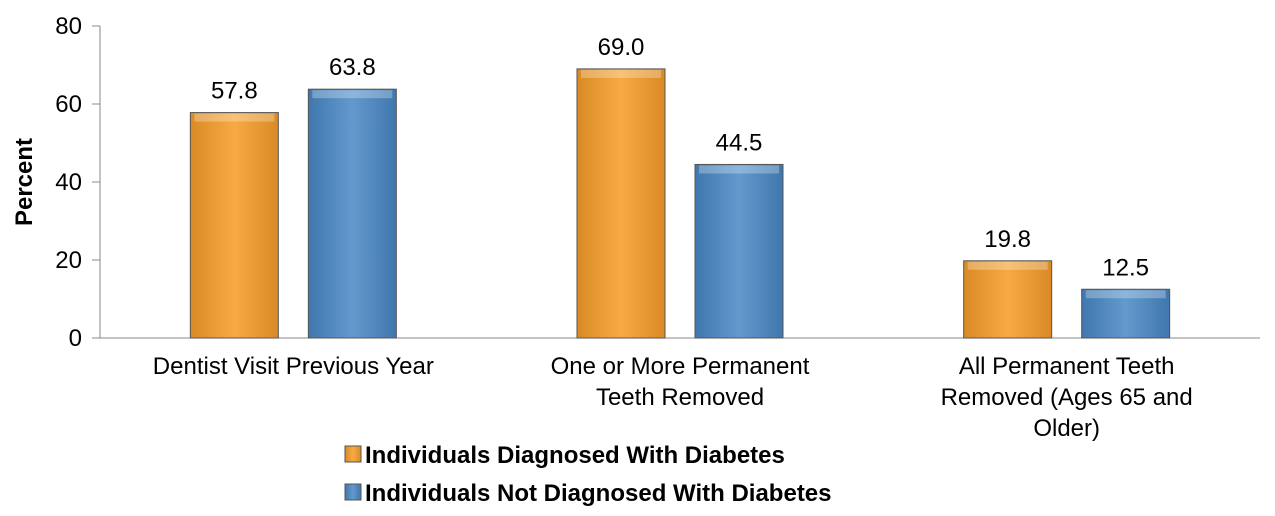 The width and height of the screenshot is (1275, 516). Describe the element at coordinates (680, 382) in the screenshot. I see `x-category-label: One or More Permanent Teeth Removed` at that location.